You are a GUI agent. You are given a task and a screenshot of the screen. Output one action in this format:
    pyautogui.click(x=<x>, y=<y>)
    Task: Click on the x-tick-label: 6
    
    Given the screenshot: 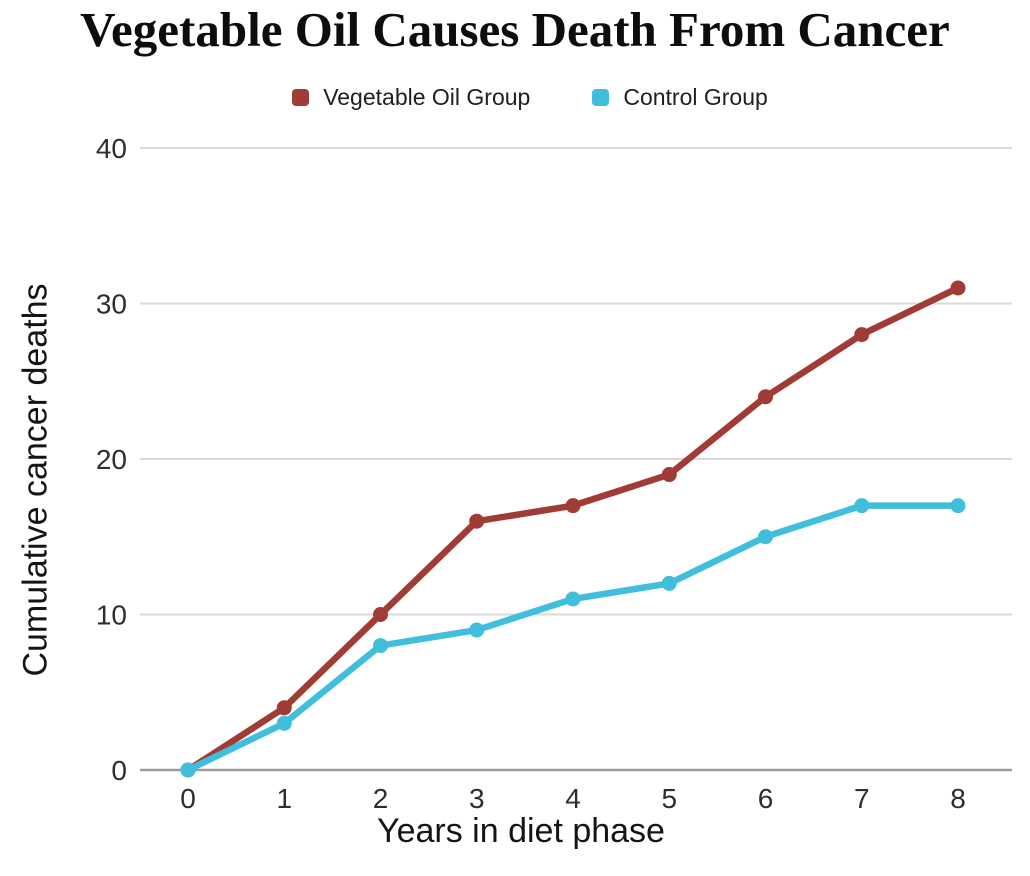 What is the action you would take?
    pyautogui.click(x=766, y=798)
    